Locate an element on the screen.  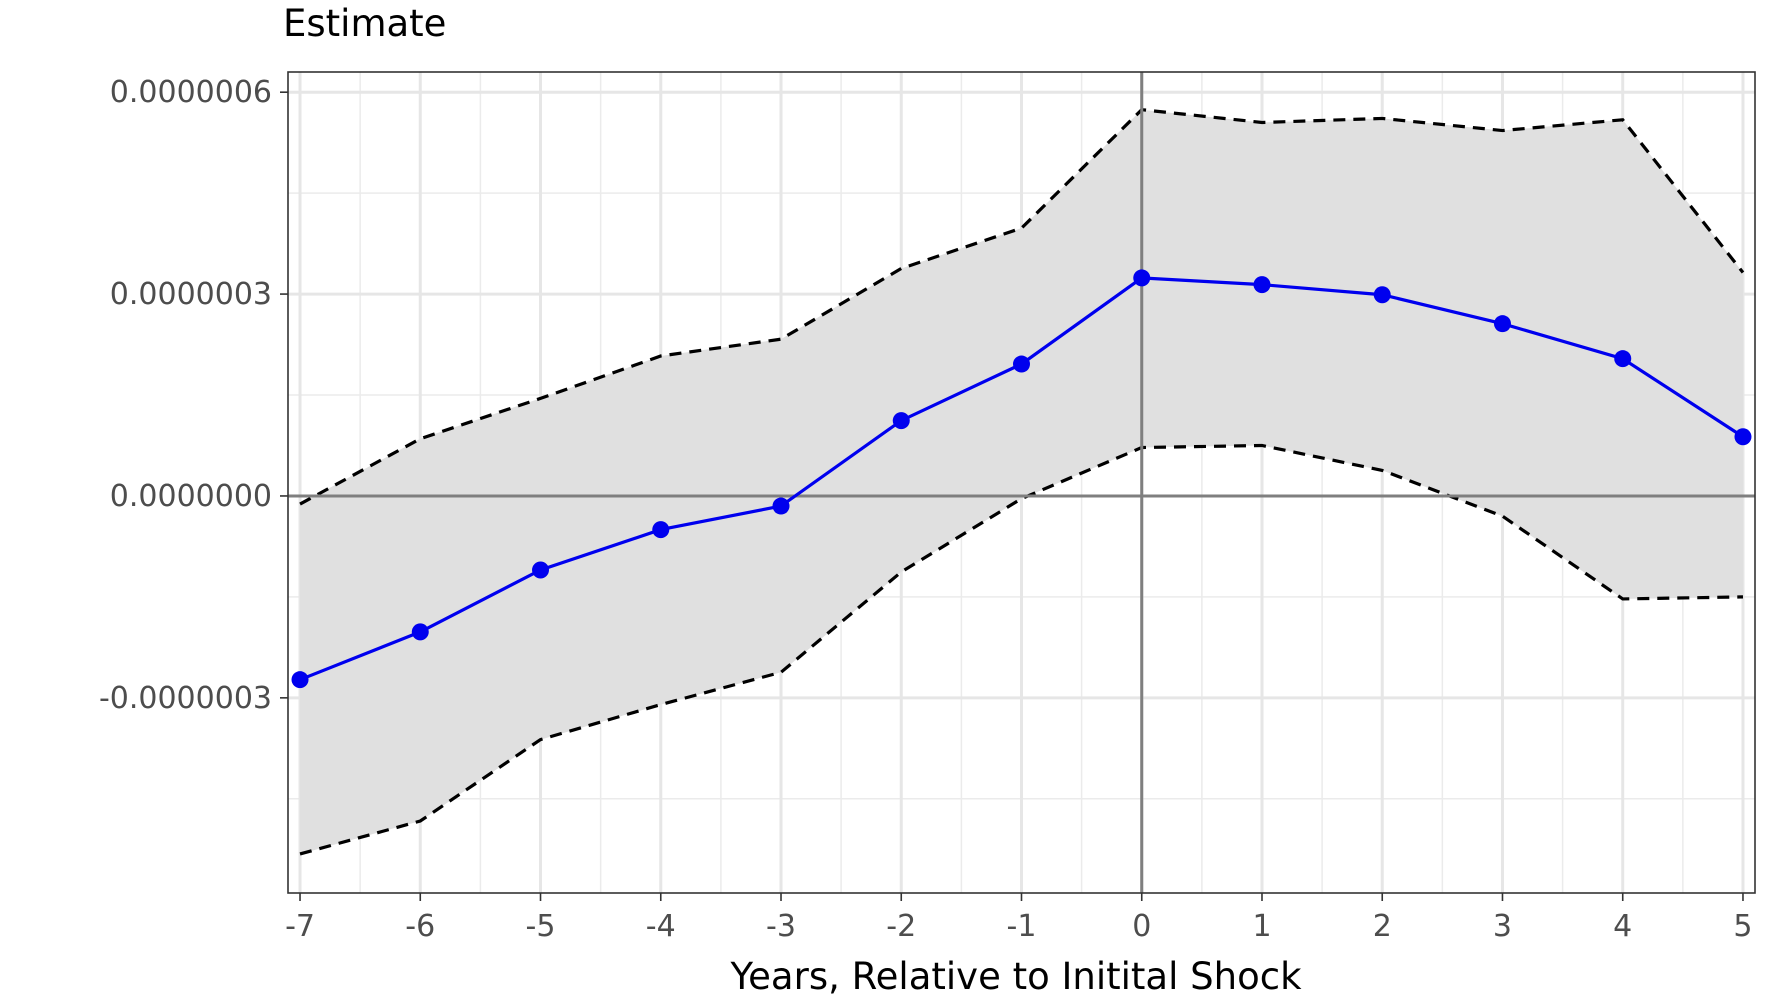
x-tick-label: -2 is located at coordinates (901, 926).